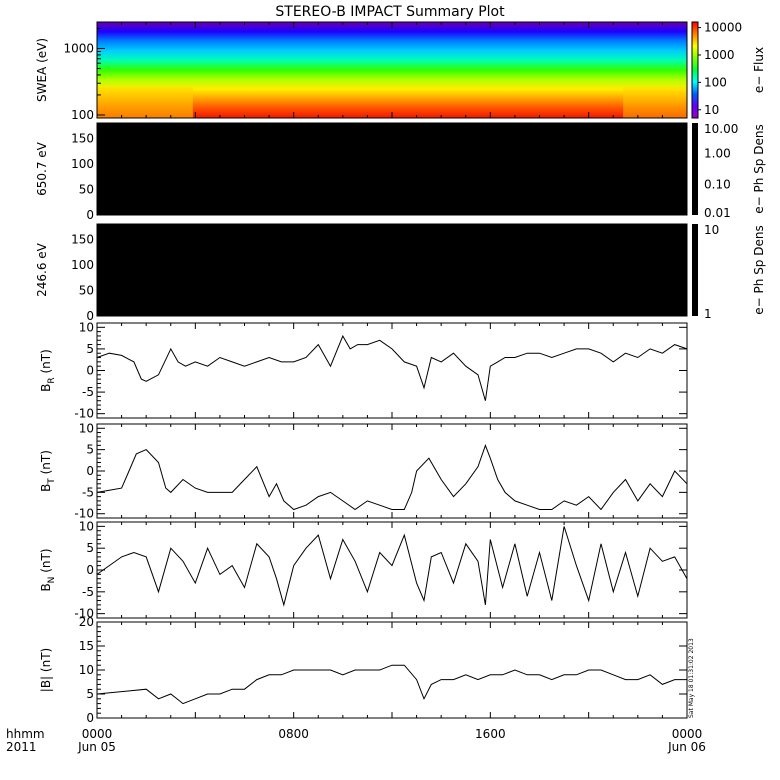 This screenshot has width=780, height=780. What do you see at coordinates (46, 363) in the screenshot?
I see `br-ylabel-unit: (nT)` at bounding box center [46, 363].